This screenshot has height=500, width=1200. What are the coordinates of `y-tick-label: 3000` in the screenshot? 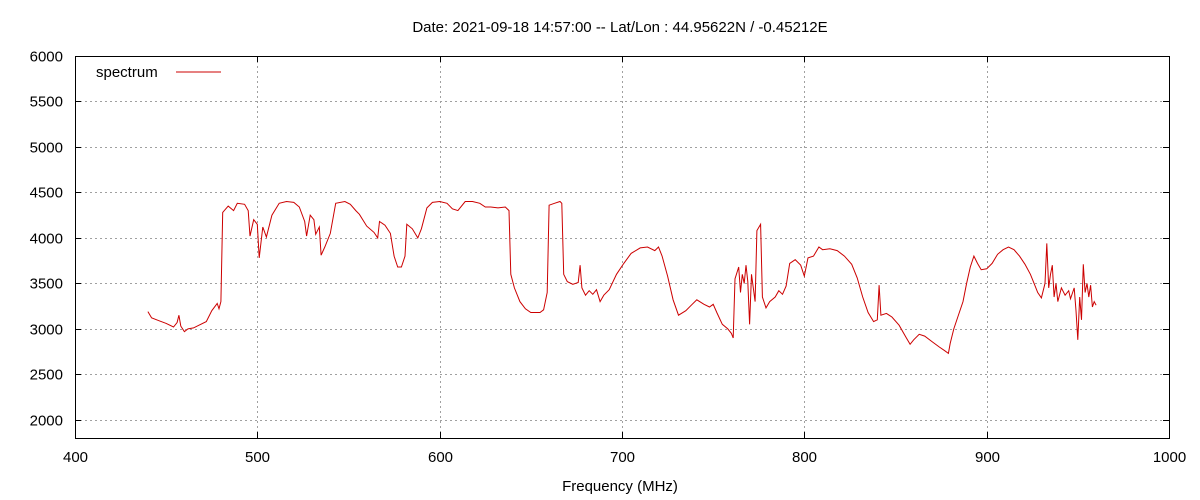 It's located at (46, 330).